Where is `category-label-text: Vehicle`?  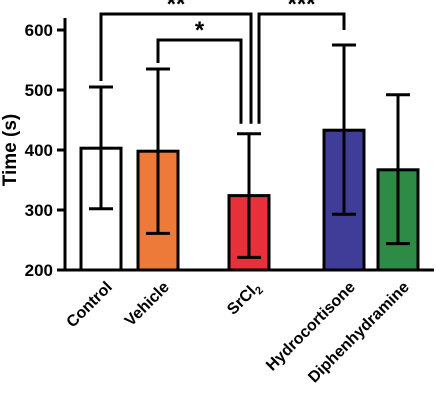 category-label-text: Vehicle is located at coordinates (147, 304).